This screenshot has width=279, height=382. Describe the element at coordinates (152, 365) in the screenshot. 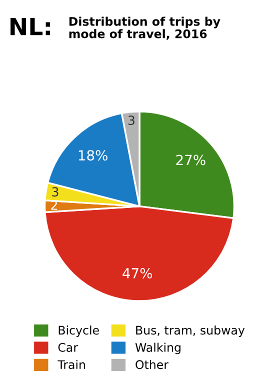

I see `legend-label: Other` at that location.